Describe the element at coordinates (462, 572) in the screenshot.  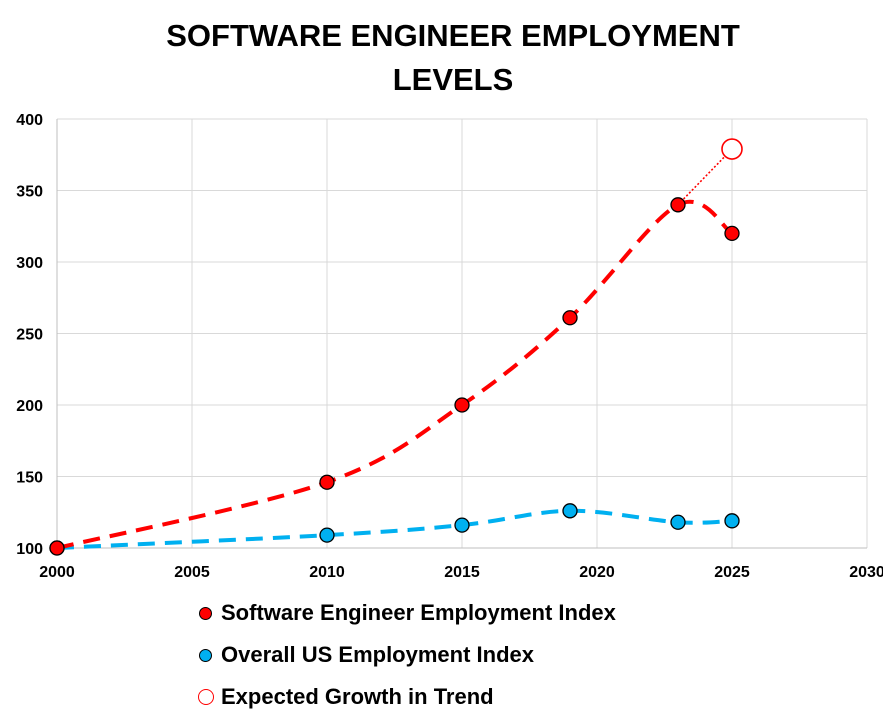
I see `x-tick-label: 2015` at that location.